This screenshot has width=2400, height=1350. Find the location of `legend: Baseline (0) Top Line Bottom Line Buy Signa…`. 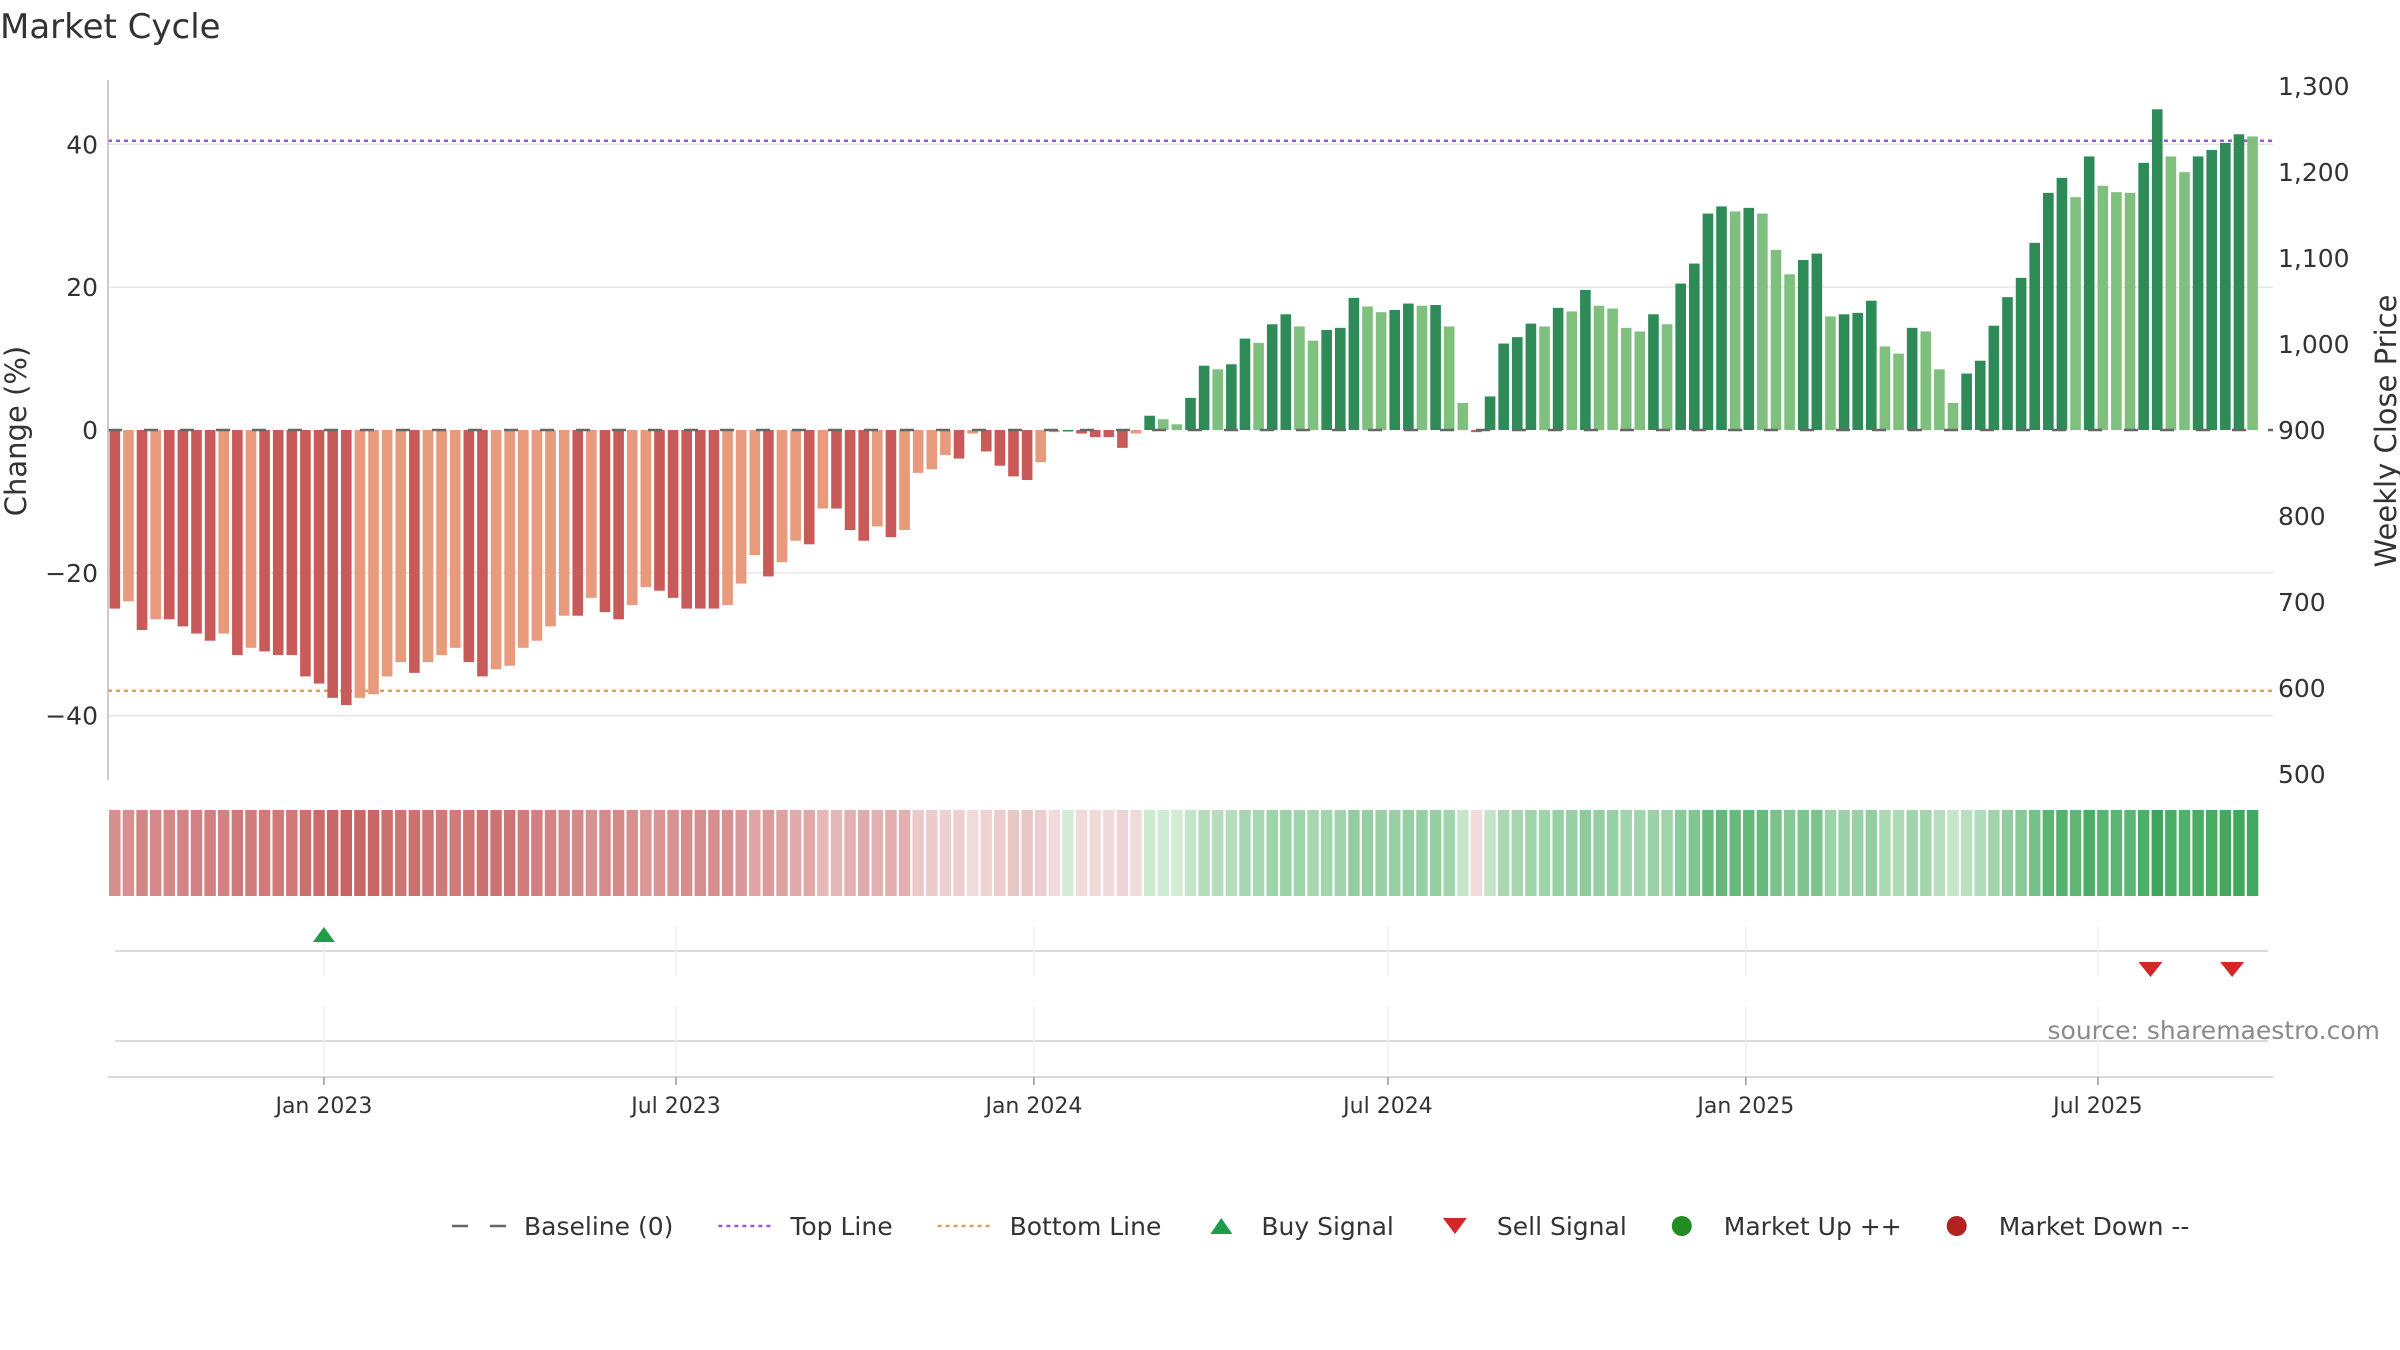

legend: Baseline (0) Top Line Bottom Line Buy Signa… is located at coordinates (1320, 1226).